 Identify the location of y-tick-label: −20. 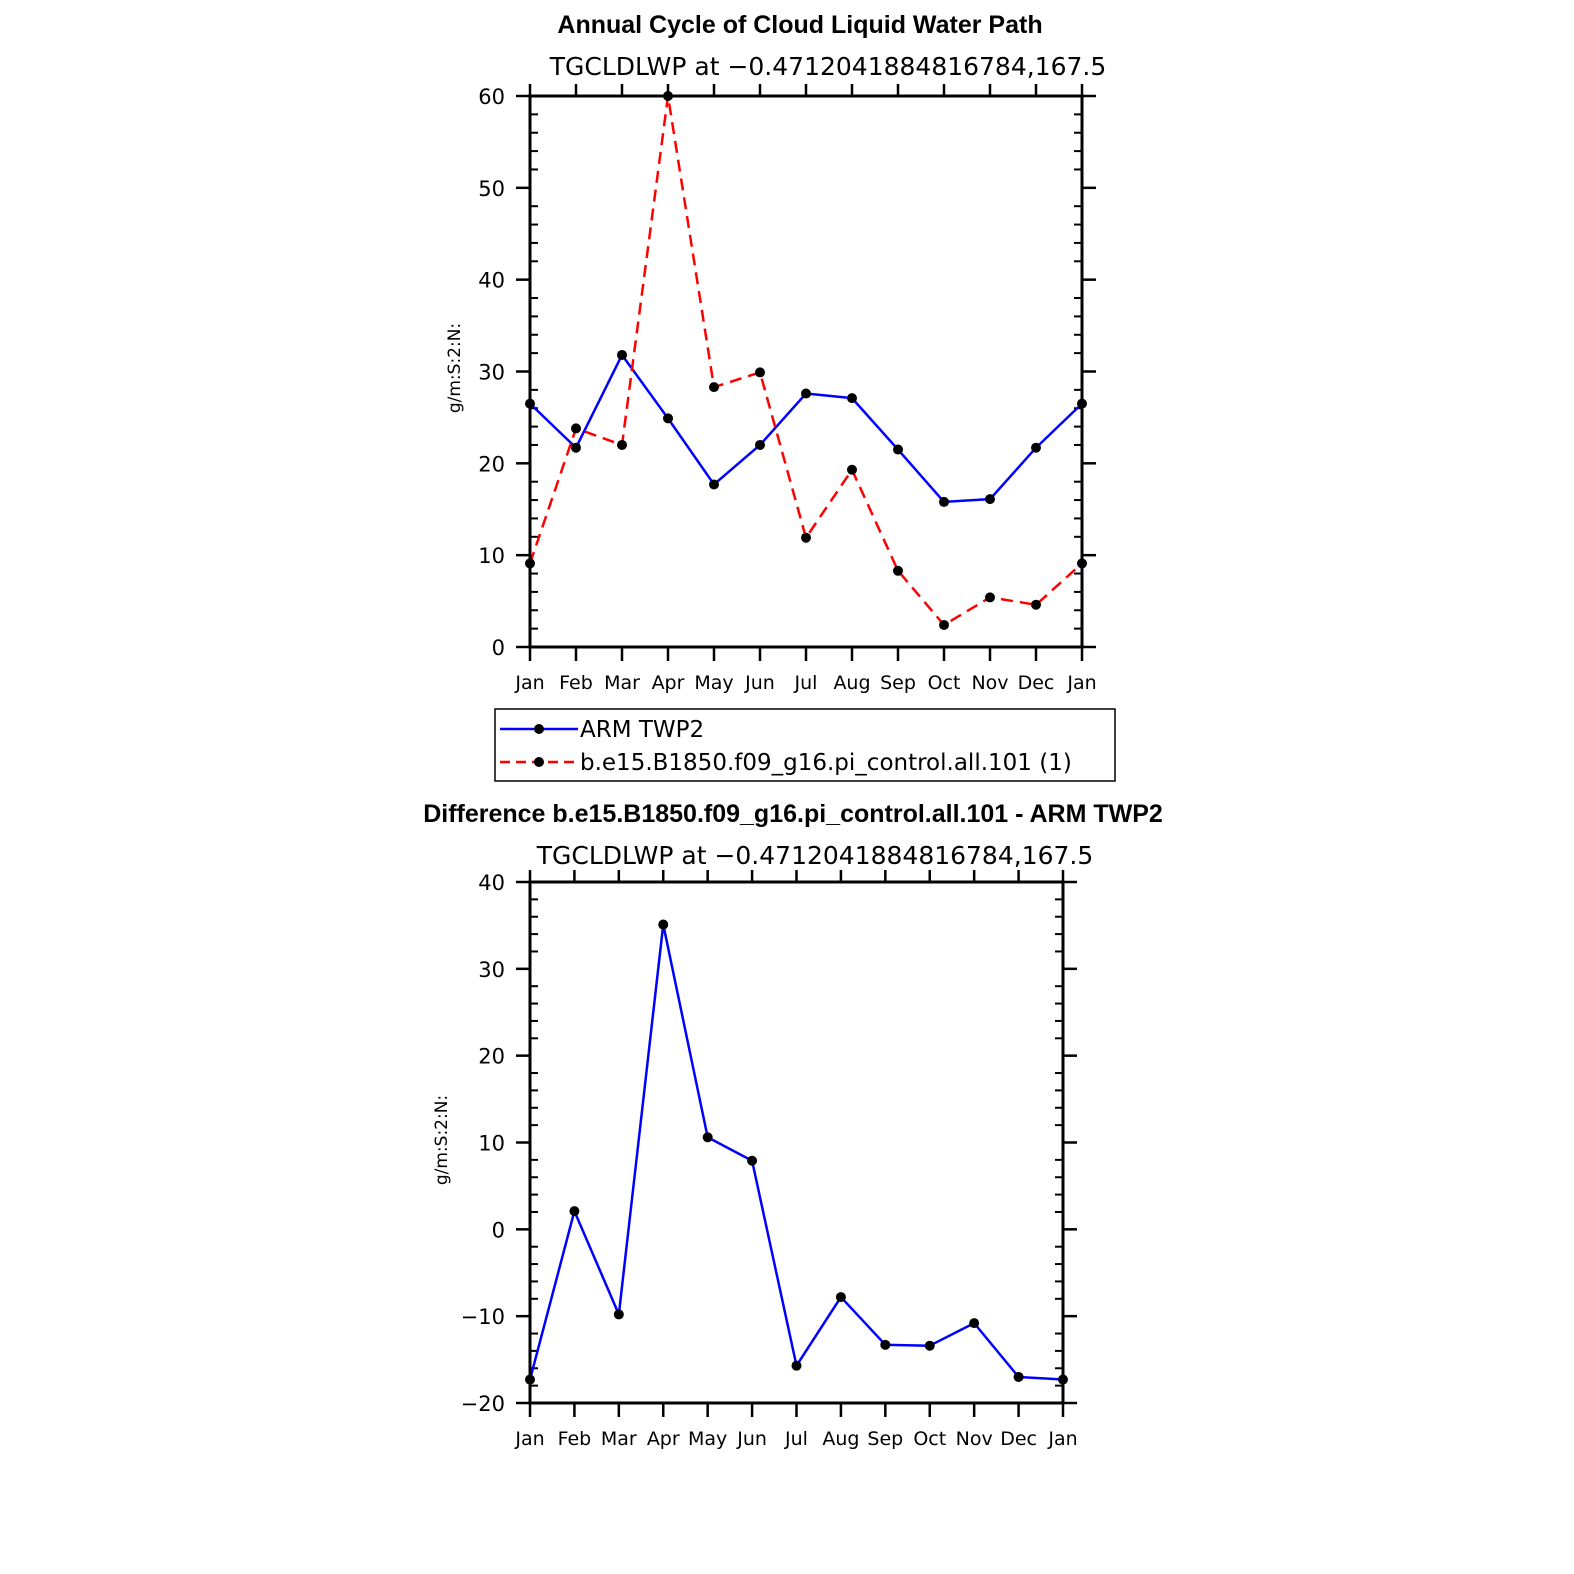
(483, 1404).